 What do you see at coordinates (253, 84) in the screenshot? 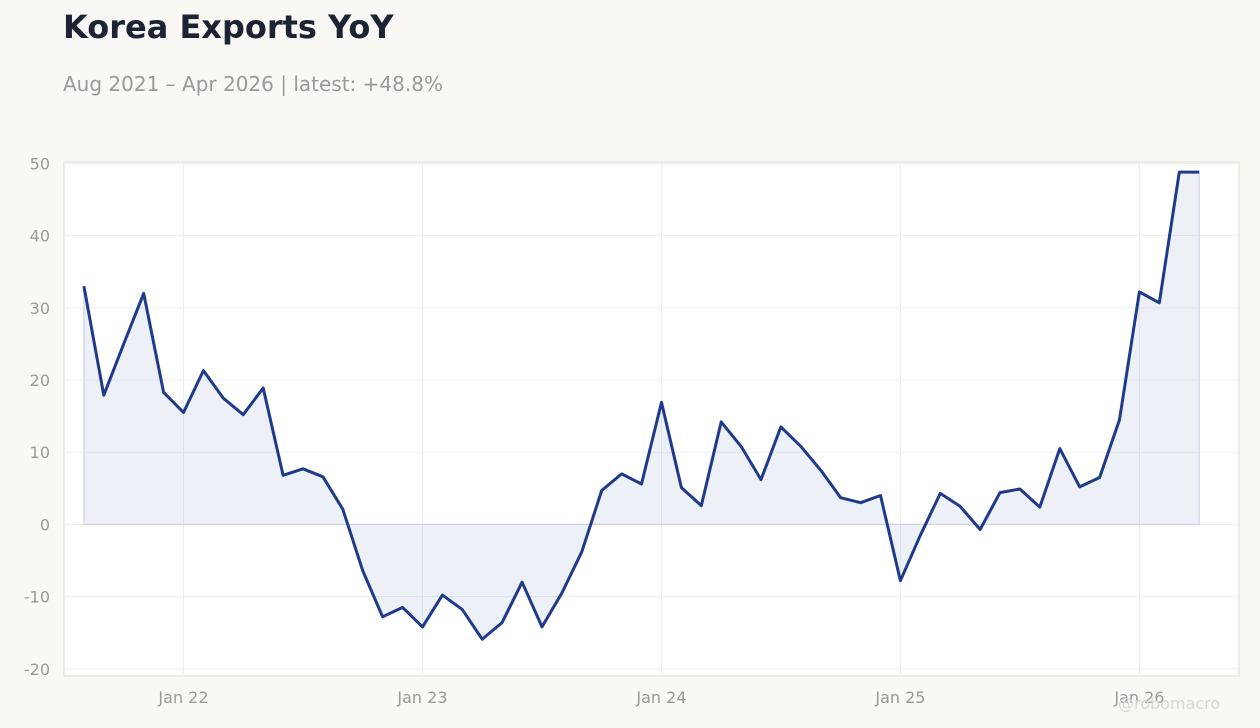
I see `chart-subtitle: Aug 2021 – Apr 2026 | latest: +48.8%` at bounding box center [253, 84].